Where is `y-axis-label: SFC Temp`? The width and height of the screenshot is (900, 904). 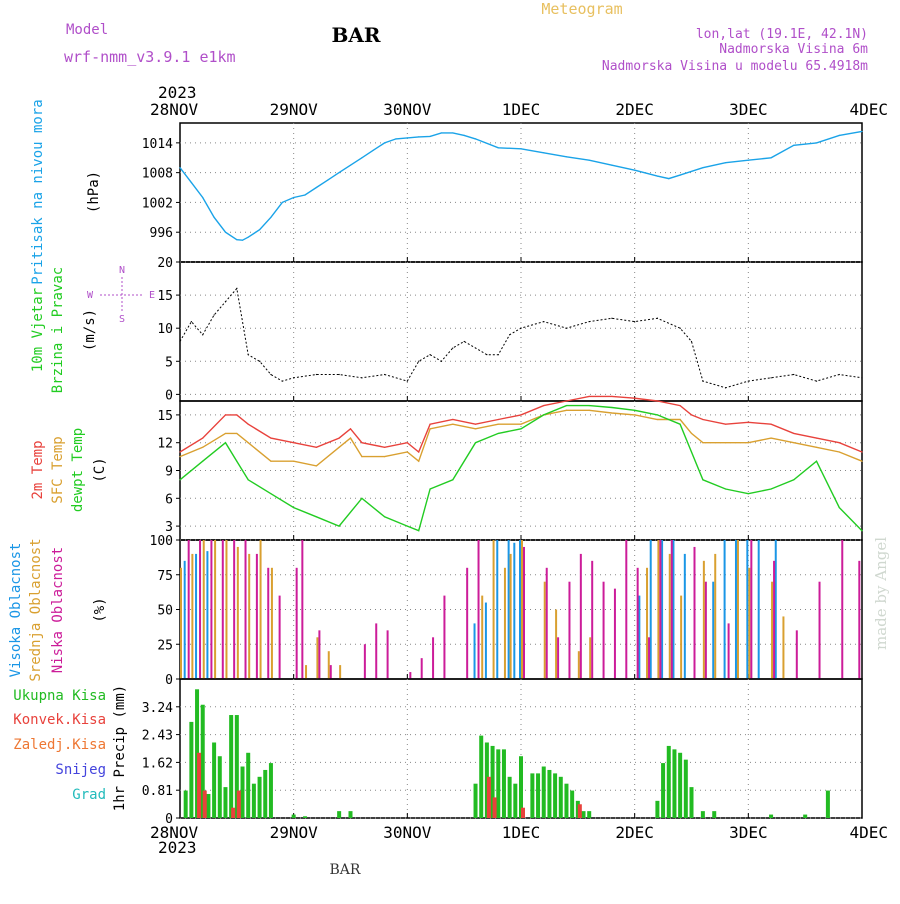 y-axis-label: SFC Temp is located at coordinates (58, 469).